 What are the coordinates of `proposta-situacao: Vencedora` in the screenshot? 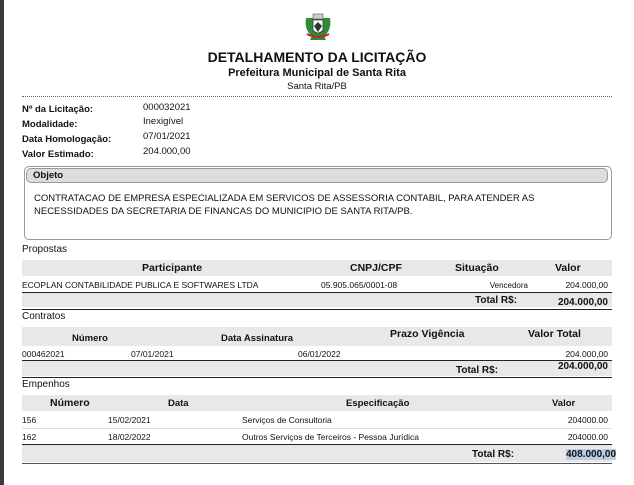 It's located at (508, 285).